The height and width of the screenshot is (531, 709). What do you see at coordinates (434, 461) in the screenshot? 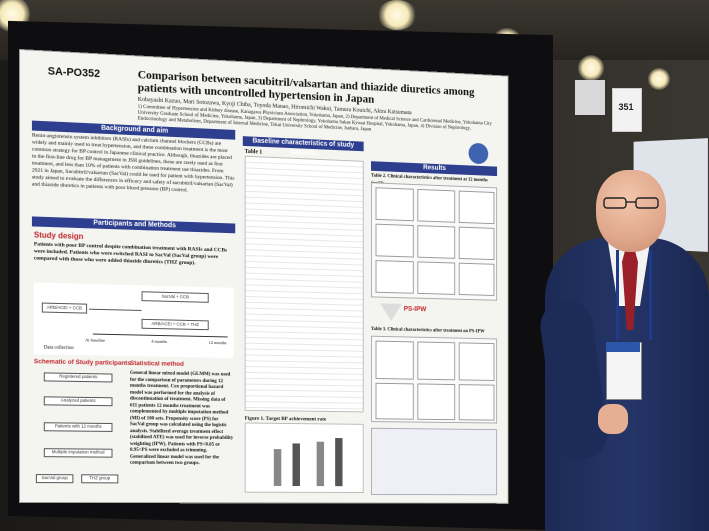
I see `conclusion-panel` at bounding box center [434, 461].